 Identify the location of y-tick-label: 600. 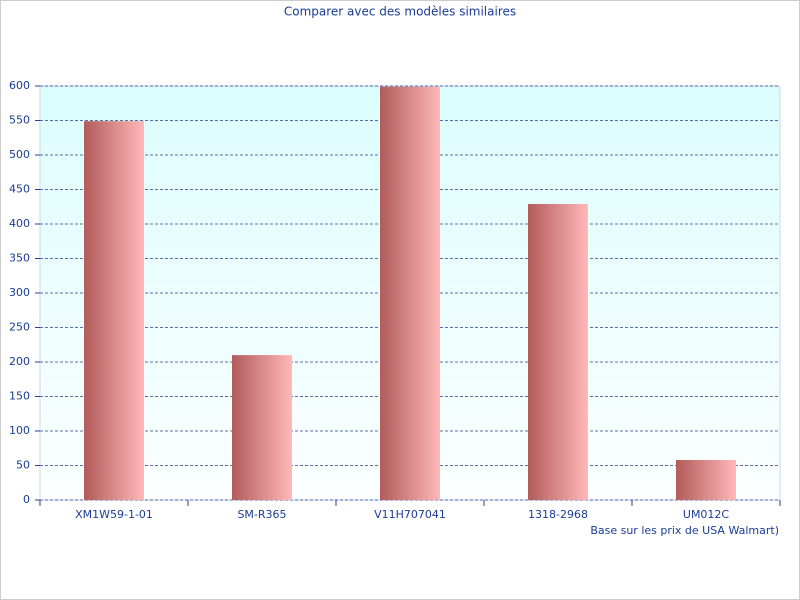
(19, 85).